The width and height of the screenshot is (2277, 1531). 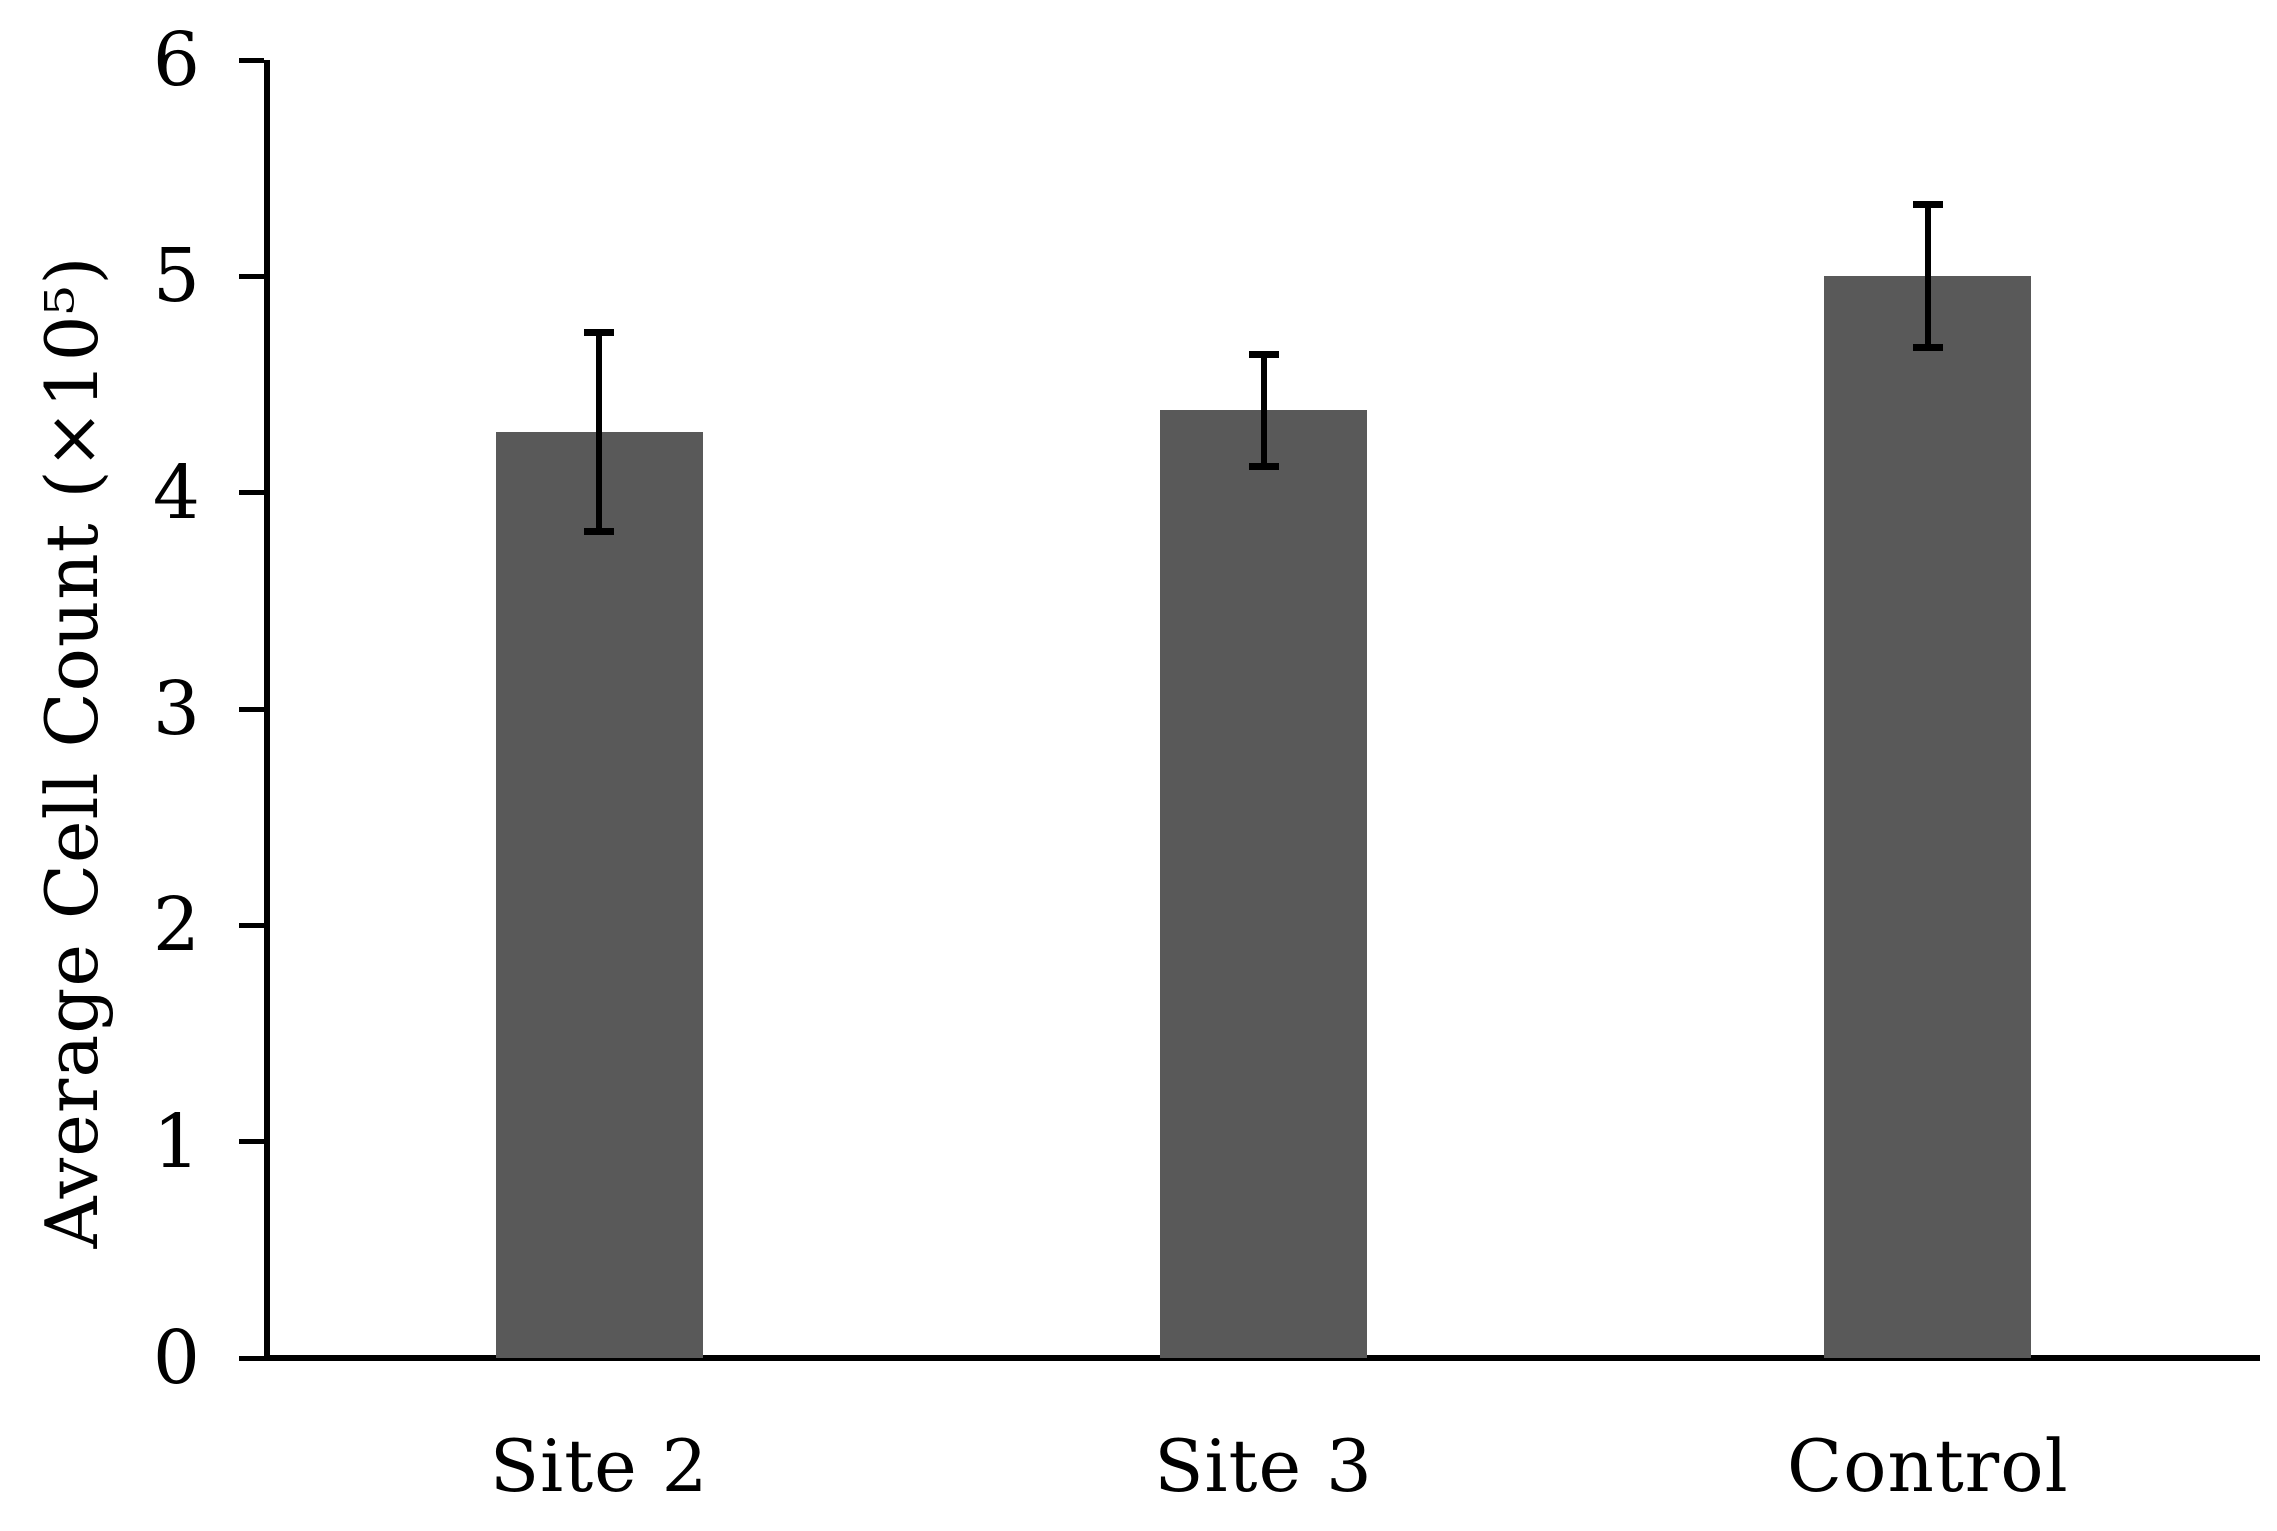 What do you see at coordinates (176, 709) in the screenshot?
I see `y-tick-label: 3` at bounding box center [176, 709].